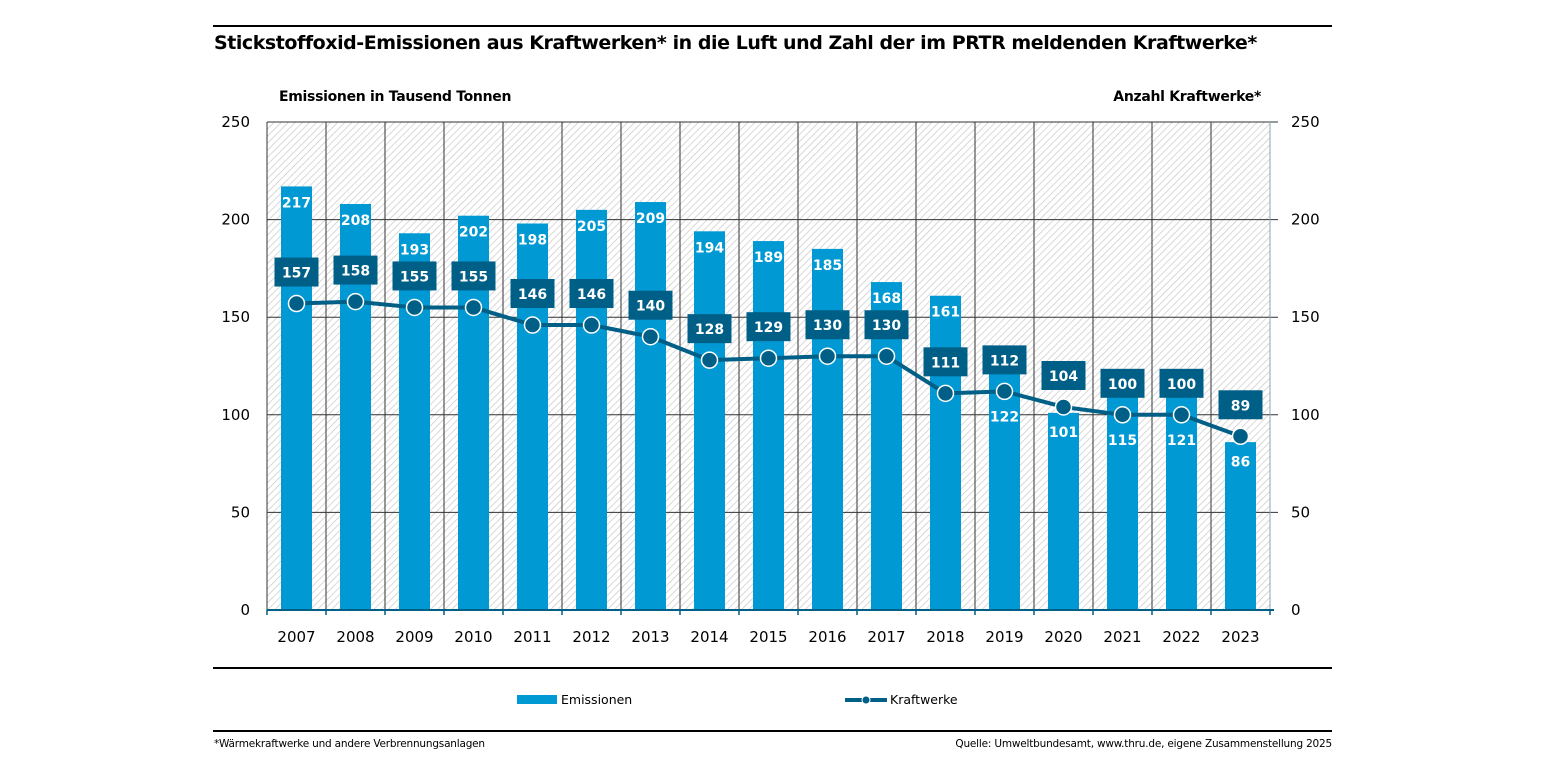  I want to click on y-tick-label-left: 200, so click(235, 220).